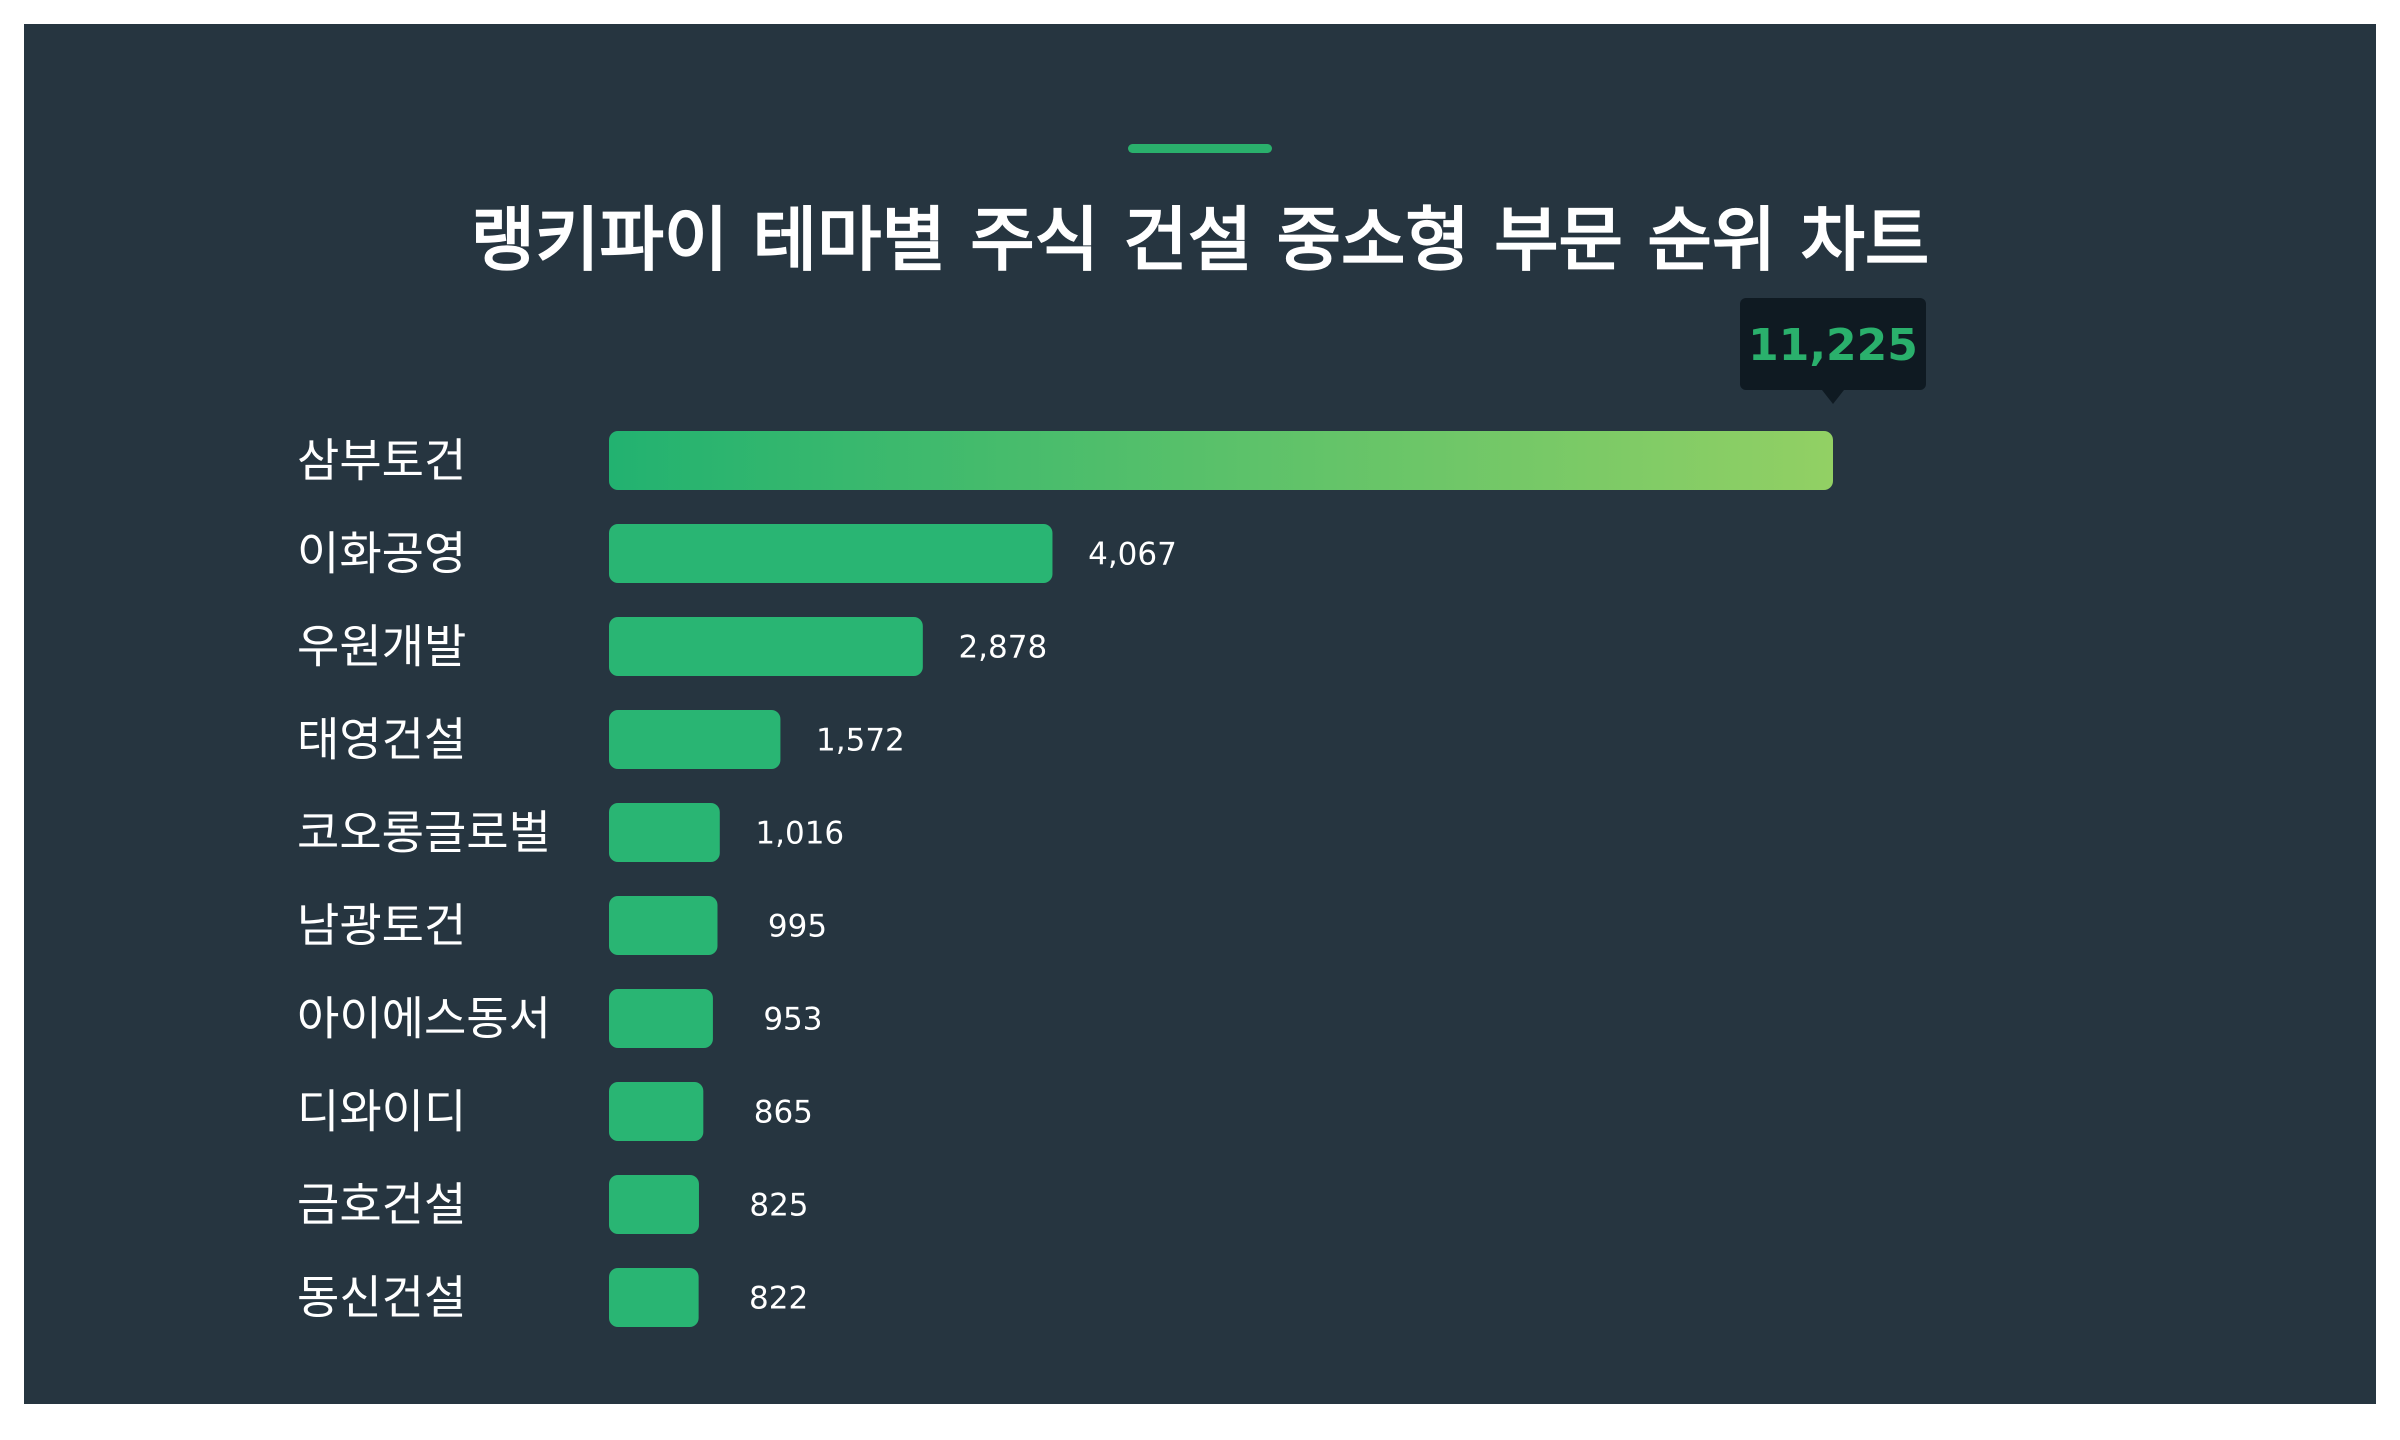 The height and width of the screenshot is (1440, 2400). I want to click on data-label: 2,878, so click(1002, 648).